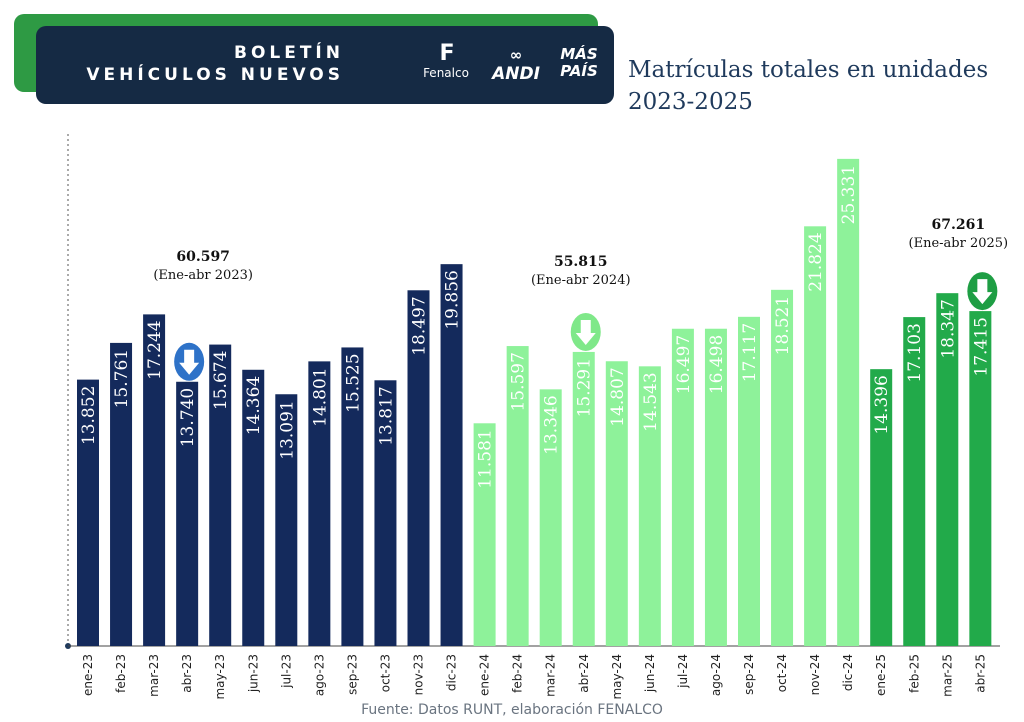 Image resolution: width=1024 pixels, height=722 pixels. I want to click on source-note: Fuente: Datos RUNT, elaboración FENALCO, so click(512, 710).